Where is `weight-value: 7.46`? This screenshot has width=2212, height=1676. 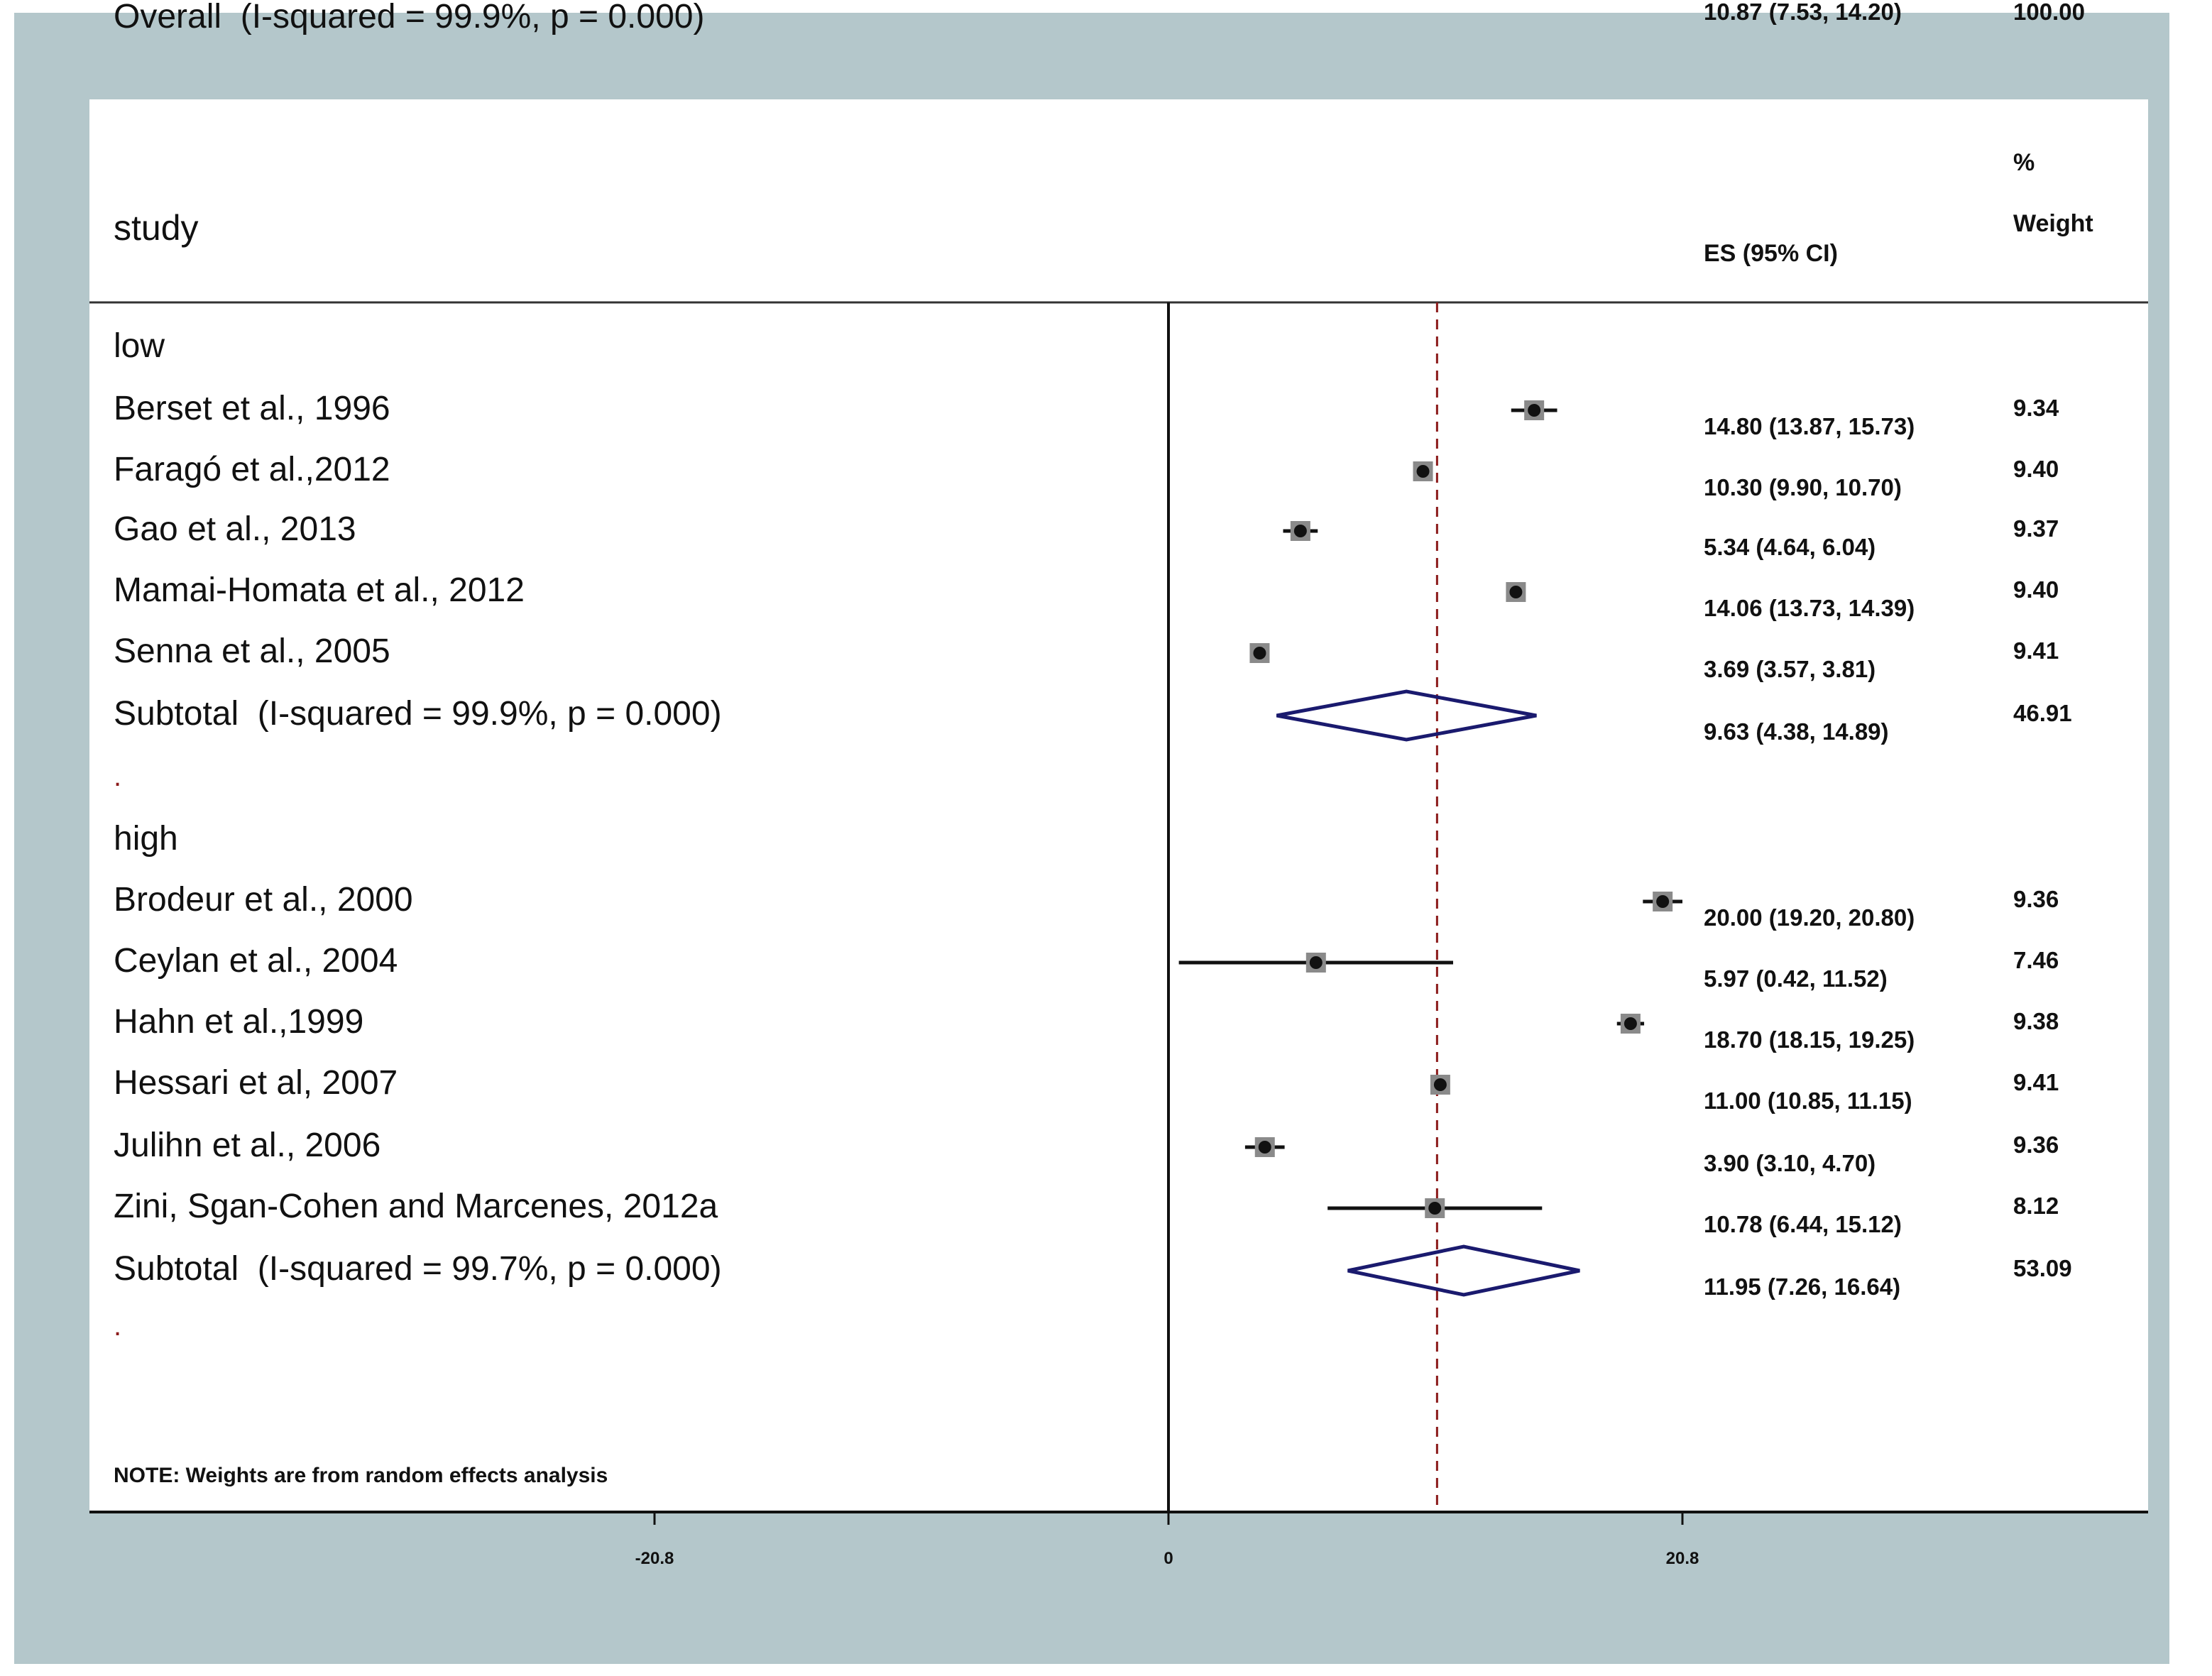 weight-value: 7.46 is located at coordinates (2036, 960).